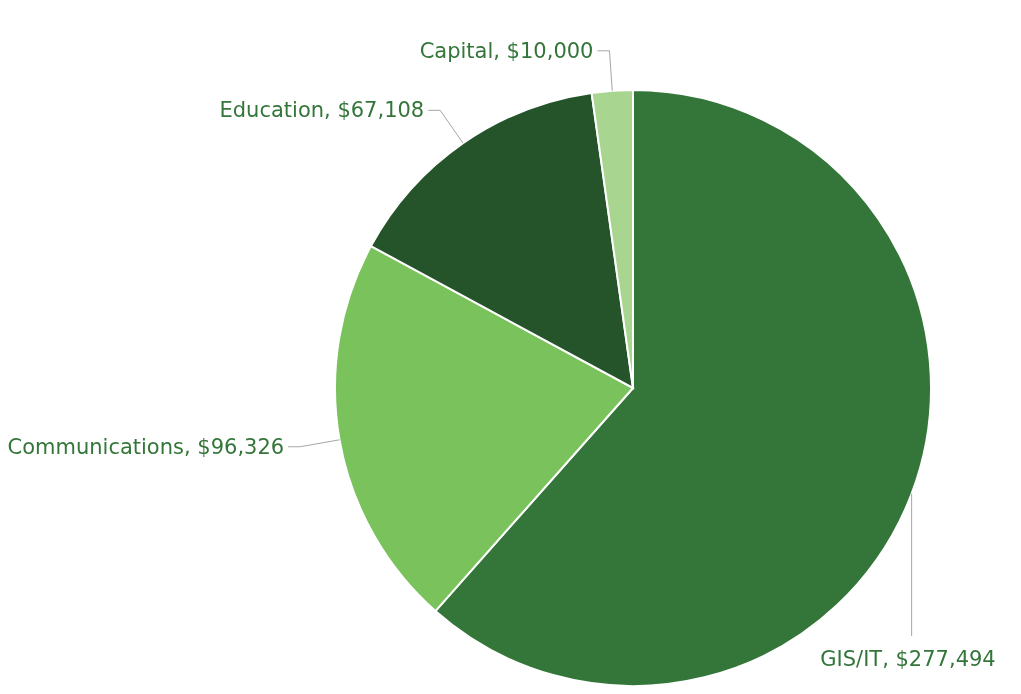  Describe the element at coordinates (506, 50) in the screenshot. I see `slice-label: Capital, $10,000` at that location.